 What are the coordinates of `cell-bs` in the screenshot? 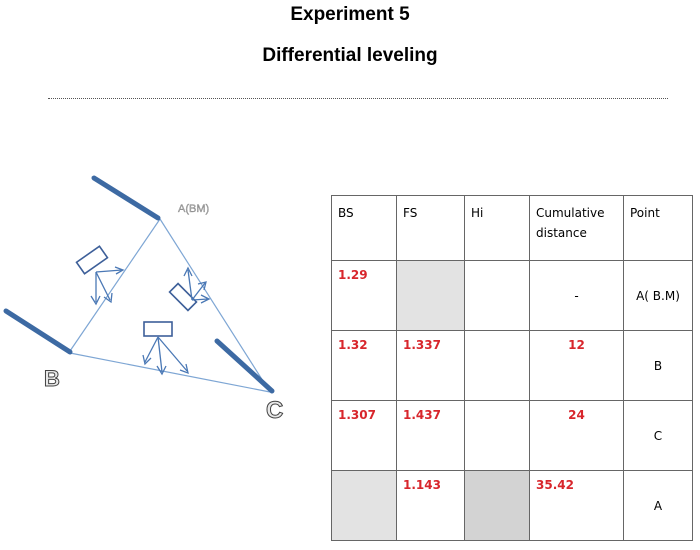 It's located at (364, 505).